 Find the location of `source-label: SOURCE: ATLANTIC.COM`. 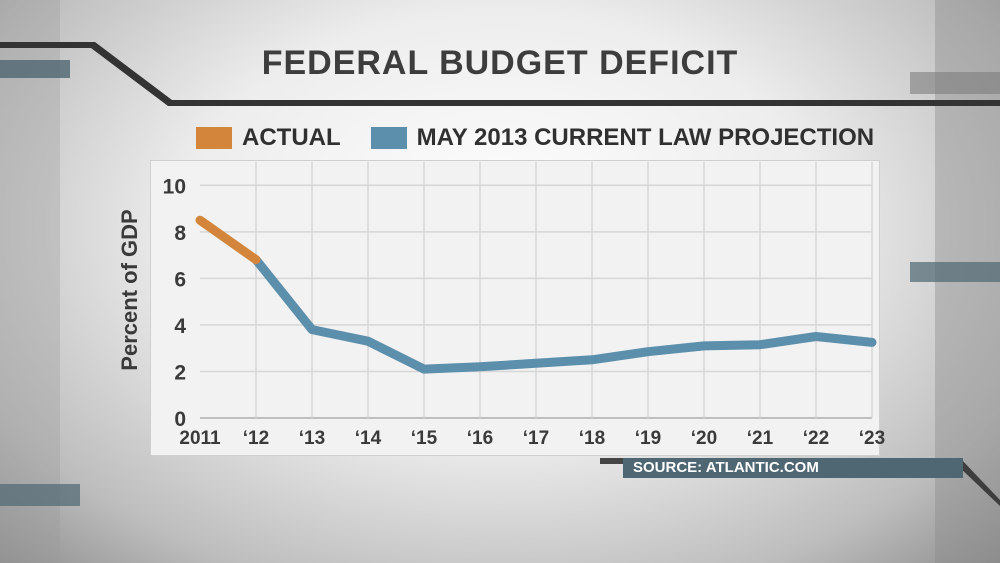

source-label: SOURCE: ATLANTIC.COM is located at coordinates (793, 468).